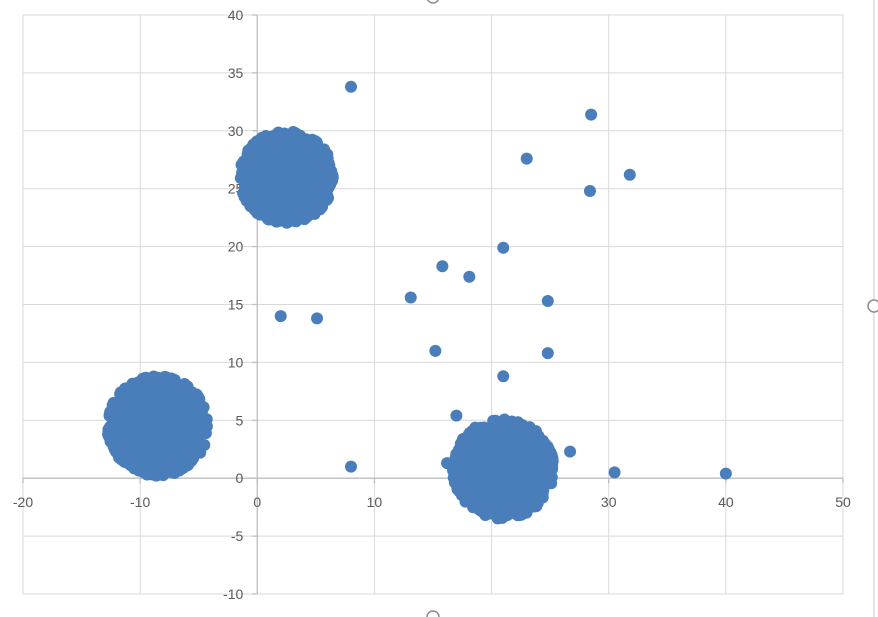 The image size is (878, 617). I want to click on resize-handle-top, so click(433, 2).